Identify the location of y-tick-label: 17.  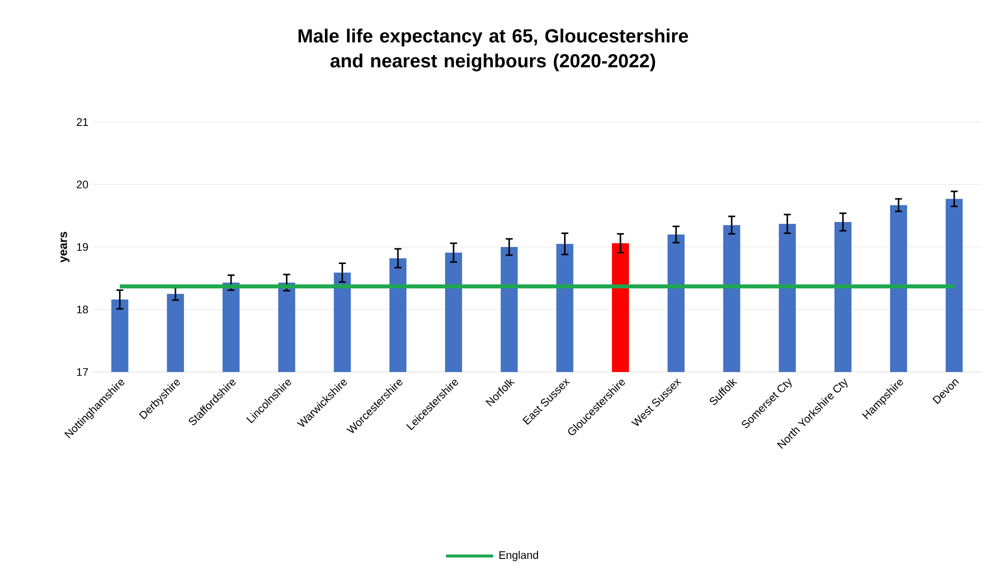
(82, 372).